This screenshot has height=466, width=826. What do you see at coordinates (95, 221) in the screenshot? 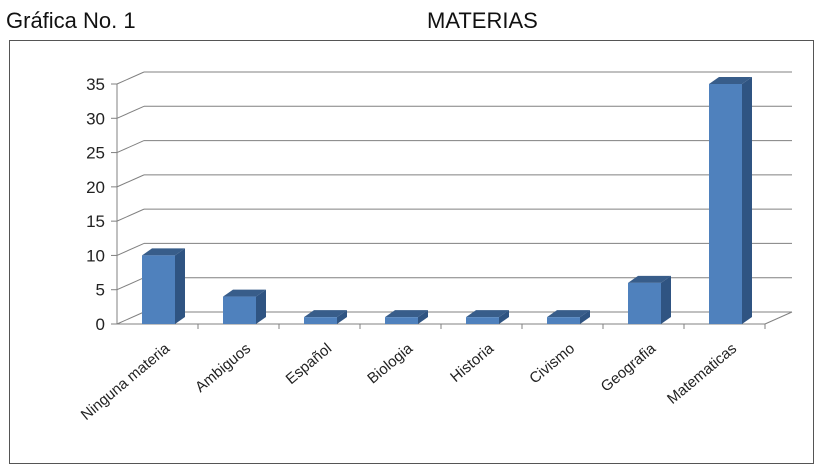
I see `y-tick-label: 15` at bounding box center [95, 221].